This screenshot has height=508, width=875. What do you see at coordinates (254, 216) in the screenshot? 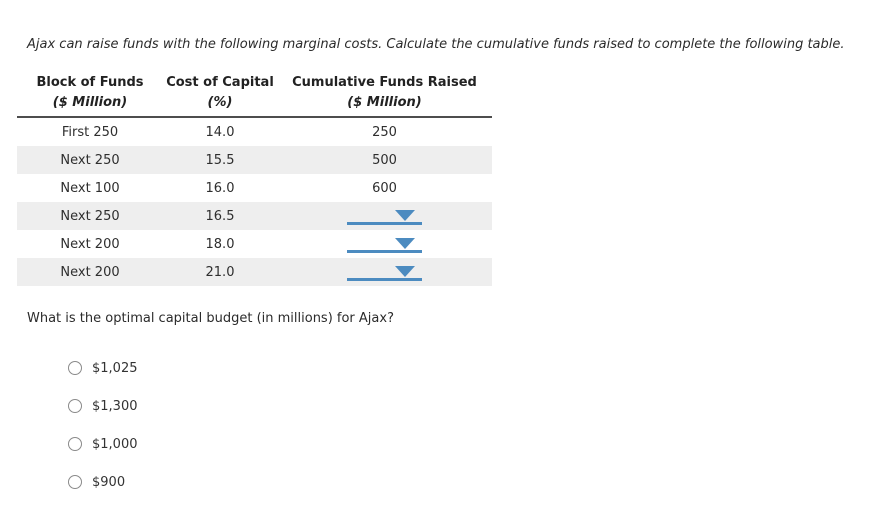
I see `table-row: Next 250 16.5` at bounding box center [254, 216].